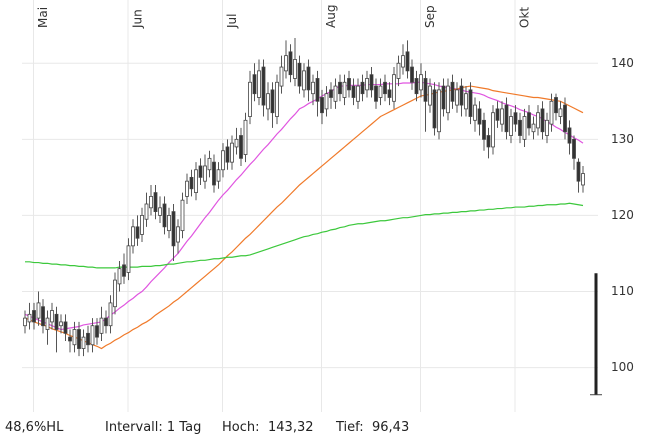 The image size is (666, 444). Describe the element at coordinates (331, 16) in the screenshot. I see `x-tick-label: Aug` at that location.